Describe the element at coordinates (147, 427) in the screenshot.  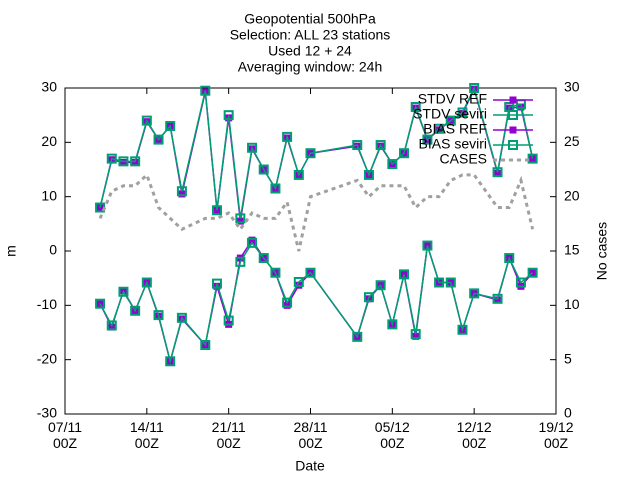
I see `x-tick-label-line: 14/11` at that location.